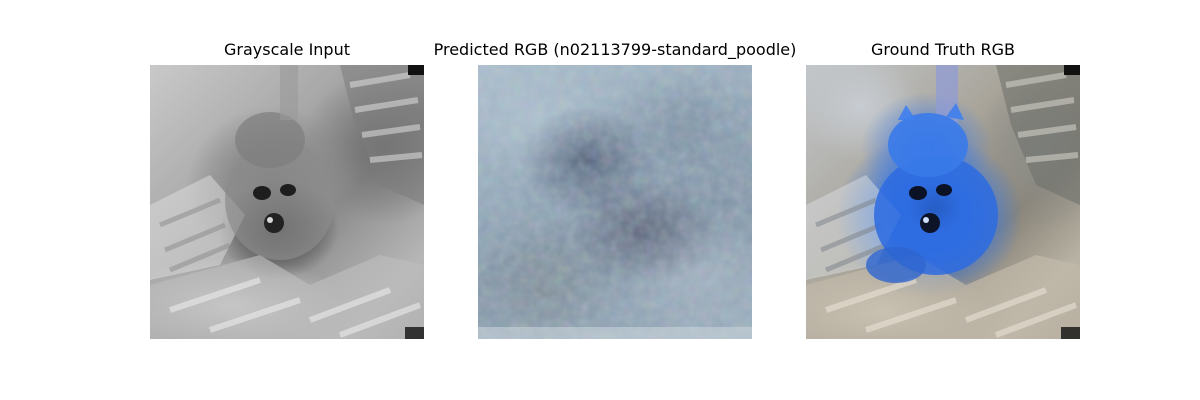 The image size is (1200, 400). I want to click on panel-title-ground-truth-rgb: Ground Truth RGB, so click(943, 49).